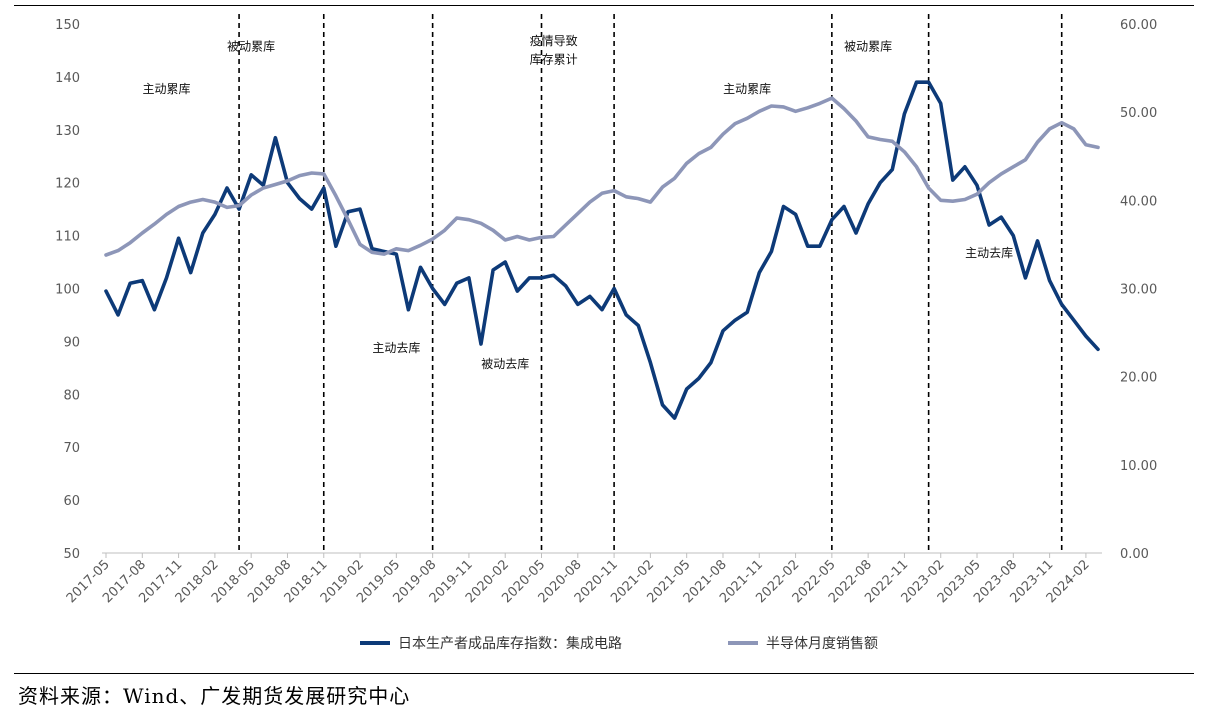 This screenshot has width=1208, height=718. What do you see at coordinates (1138, 290) in the screenshot?
I see `y-right-tick-label: 30.00` at bounding box center [1138, 290].